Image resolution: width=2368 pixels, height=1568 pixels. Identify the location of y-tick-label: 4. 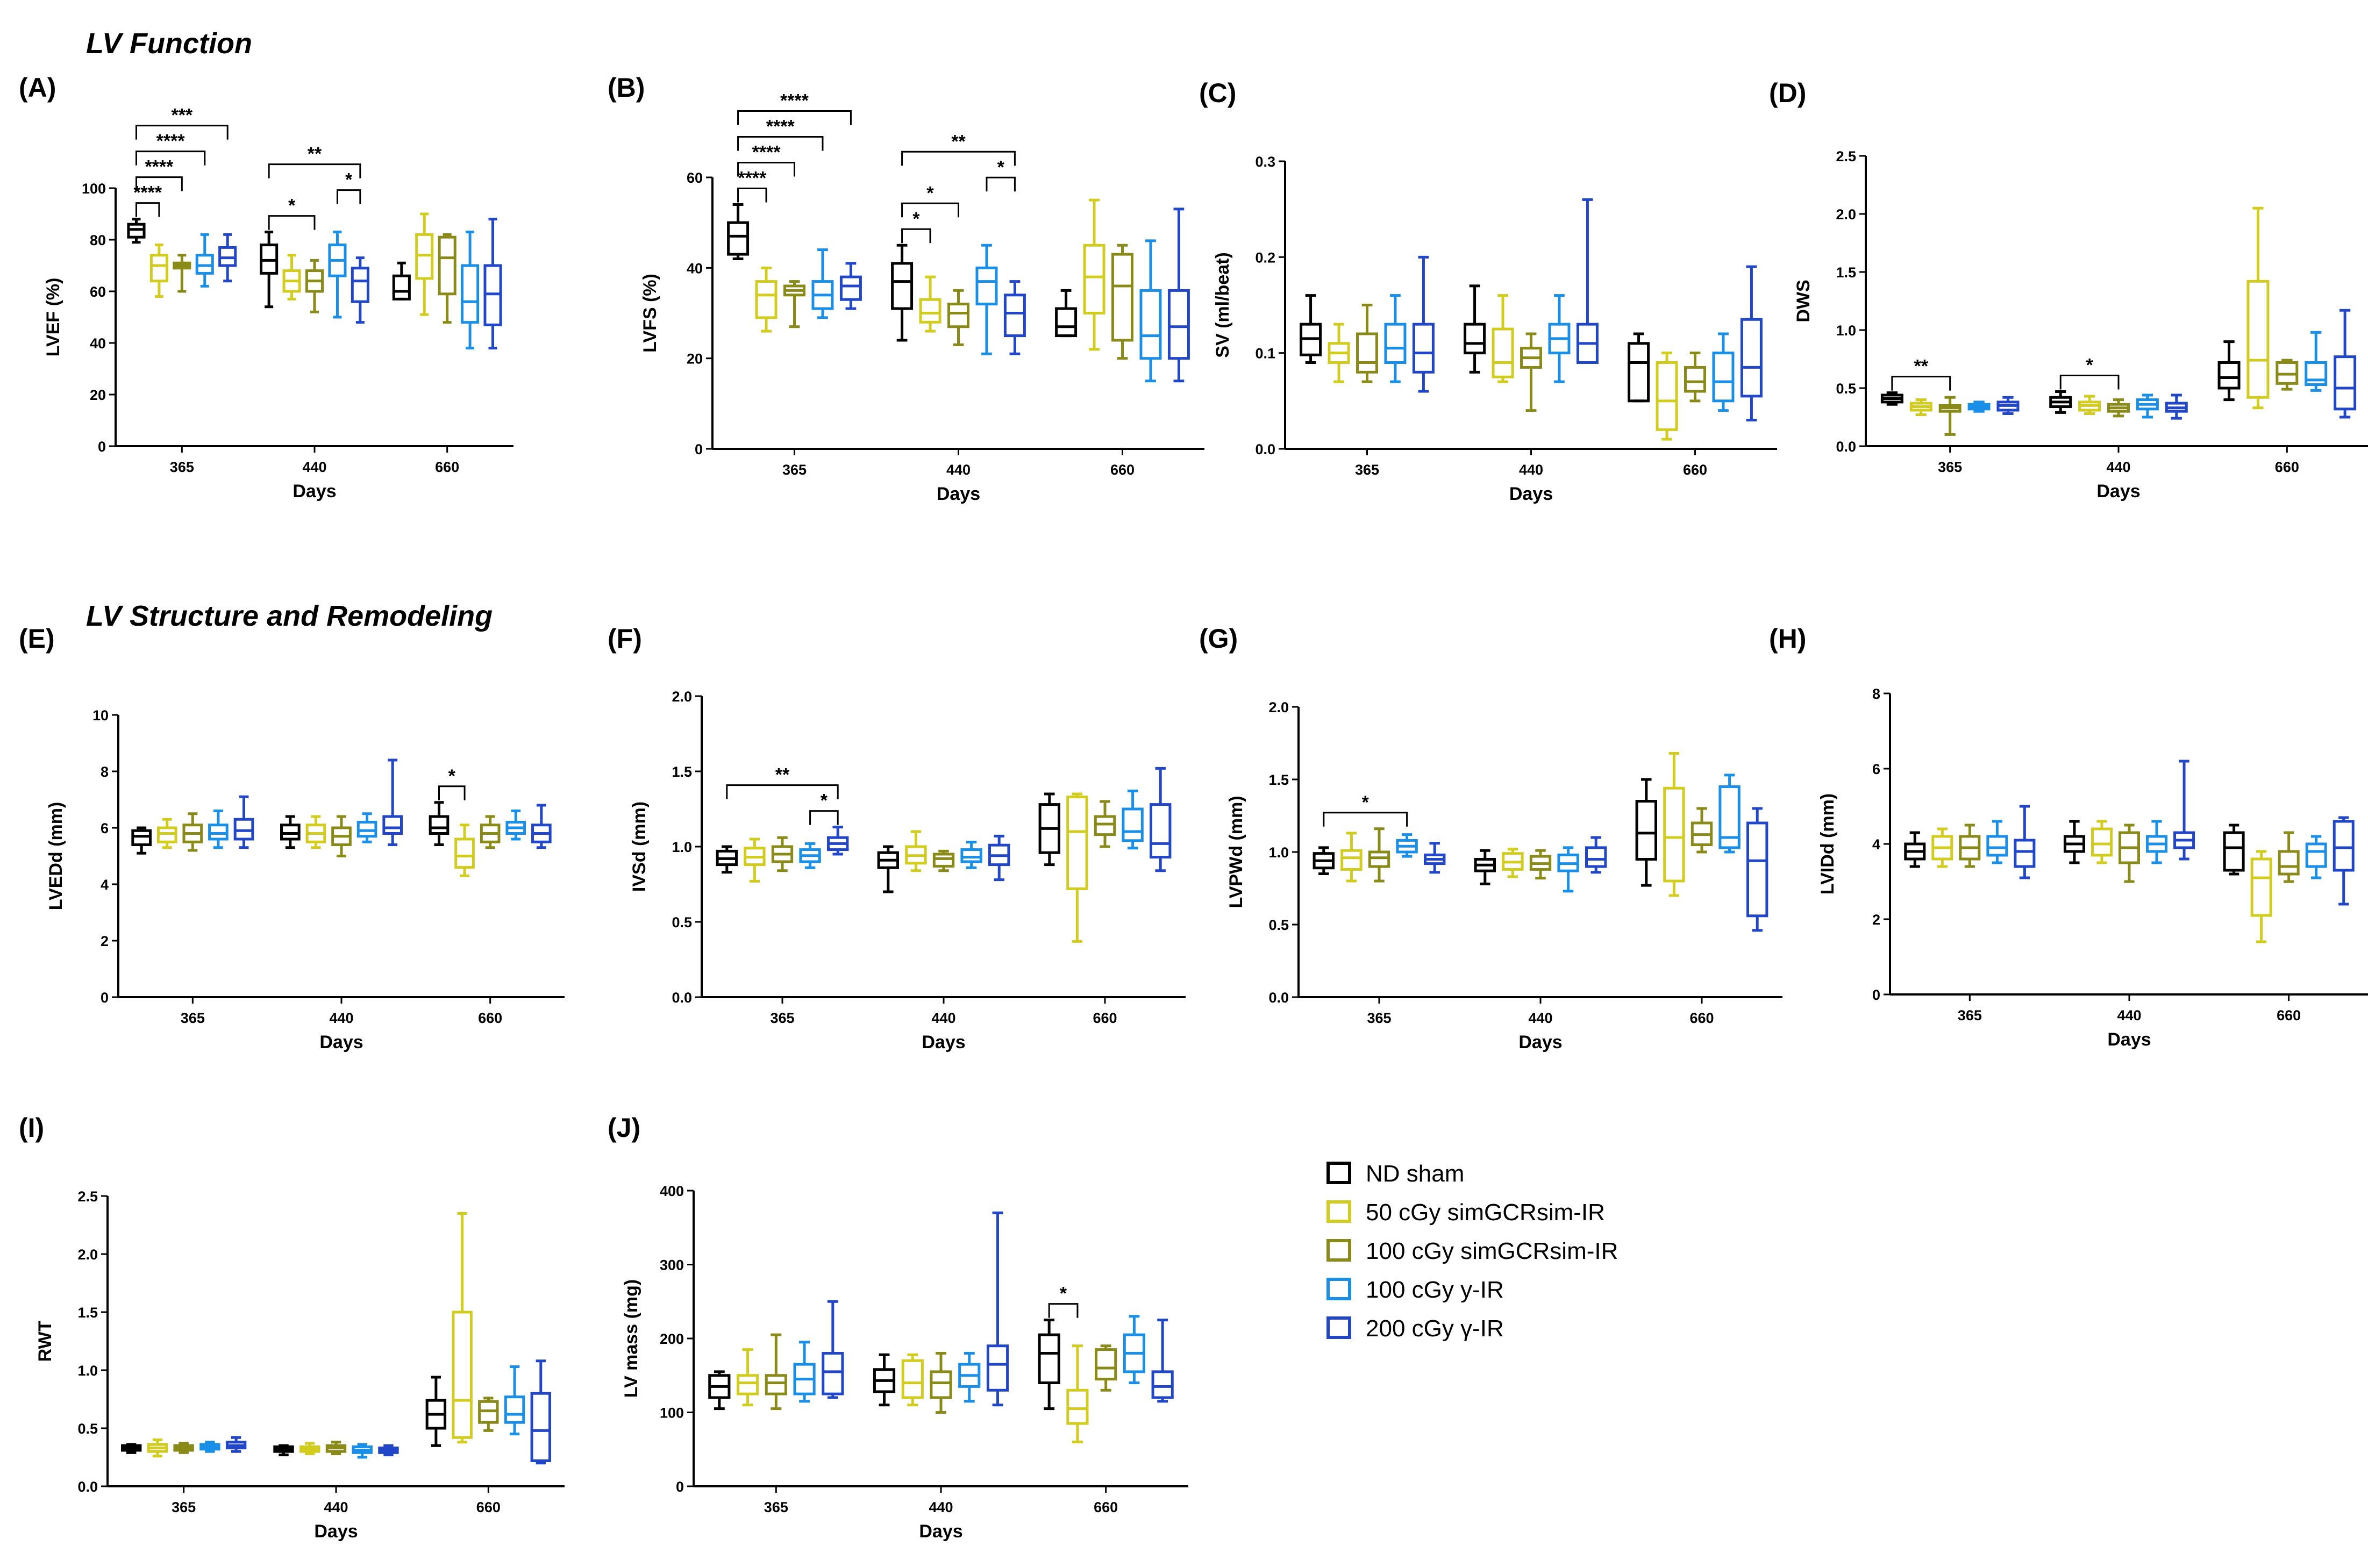
(105, 885).